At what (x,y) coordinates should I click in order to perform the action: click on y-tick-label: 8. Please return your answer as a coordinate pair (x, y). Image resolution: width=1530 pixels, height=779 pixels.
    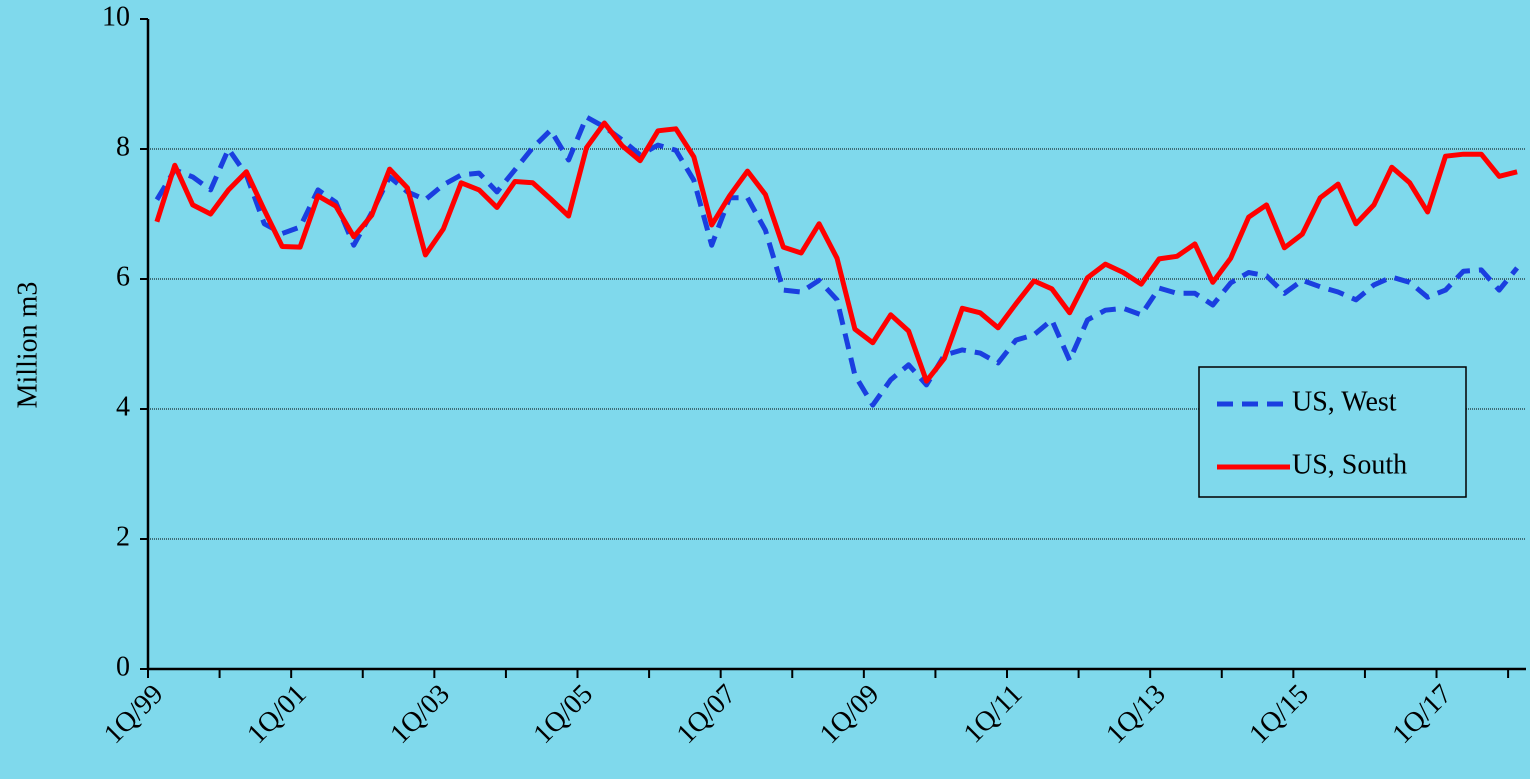
    Looking at the image, I should click on (123, 146).